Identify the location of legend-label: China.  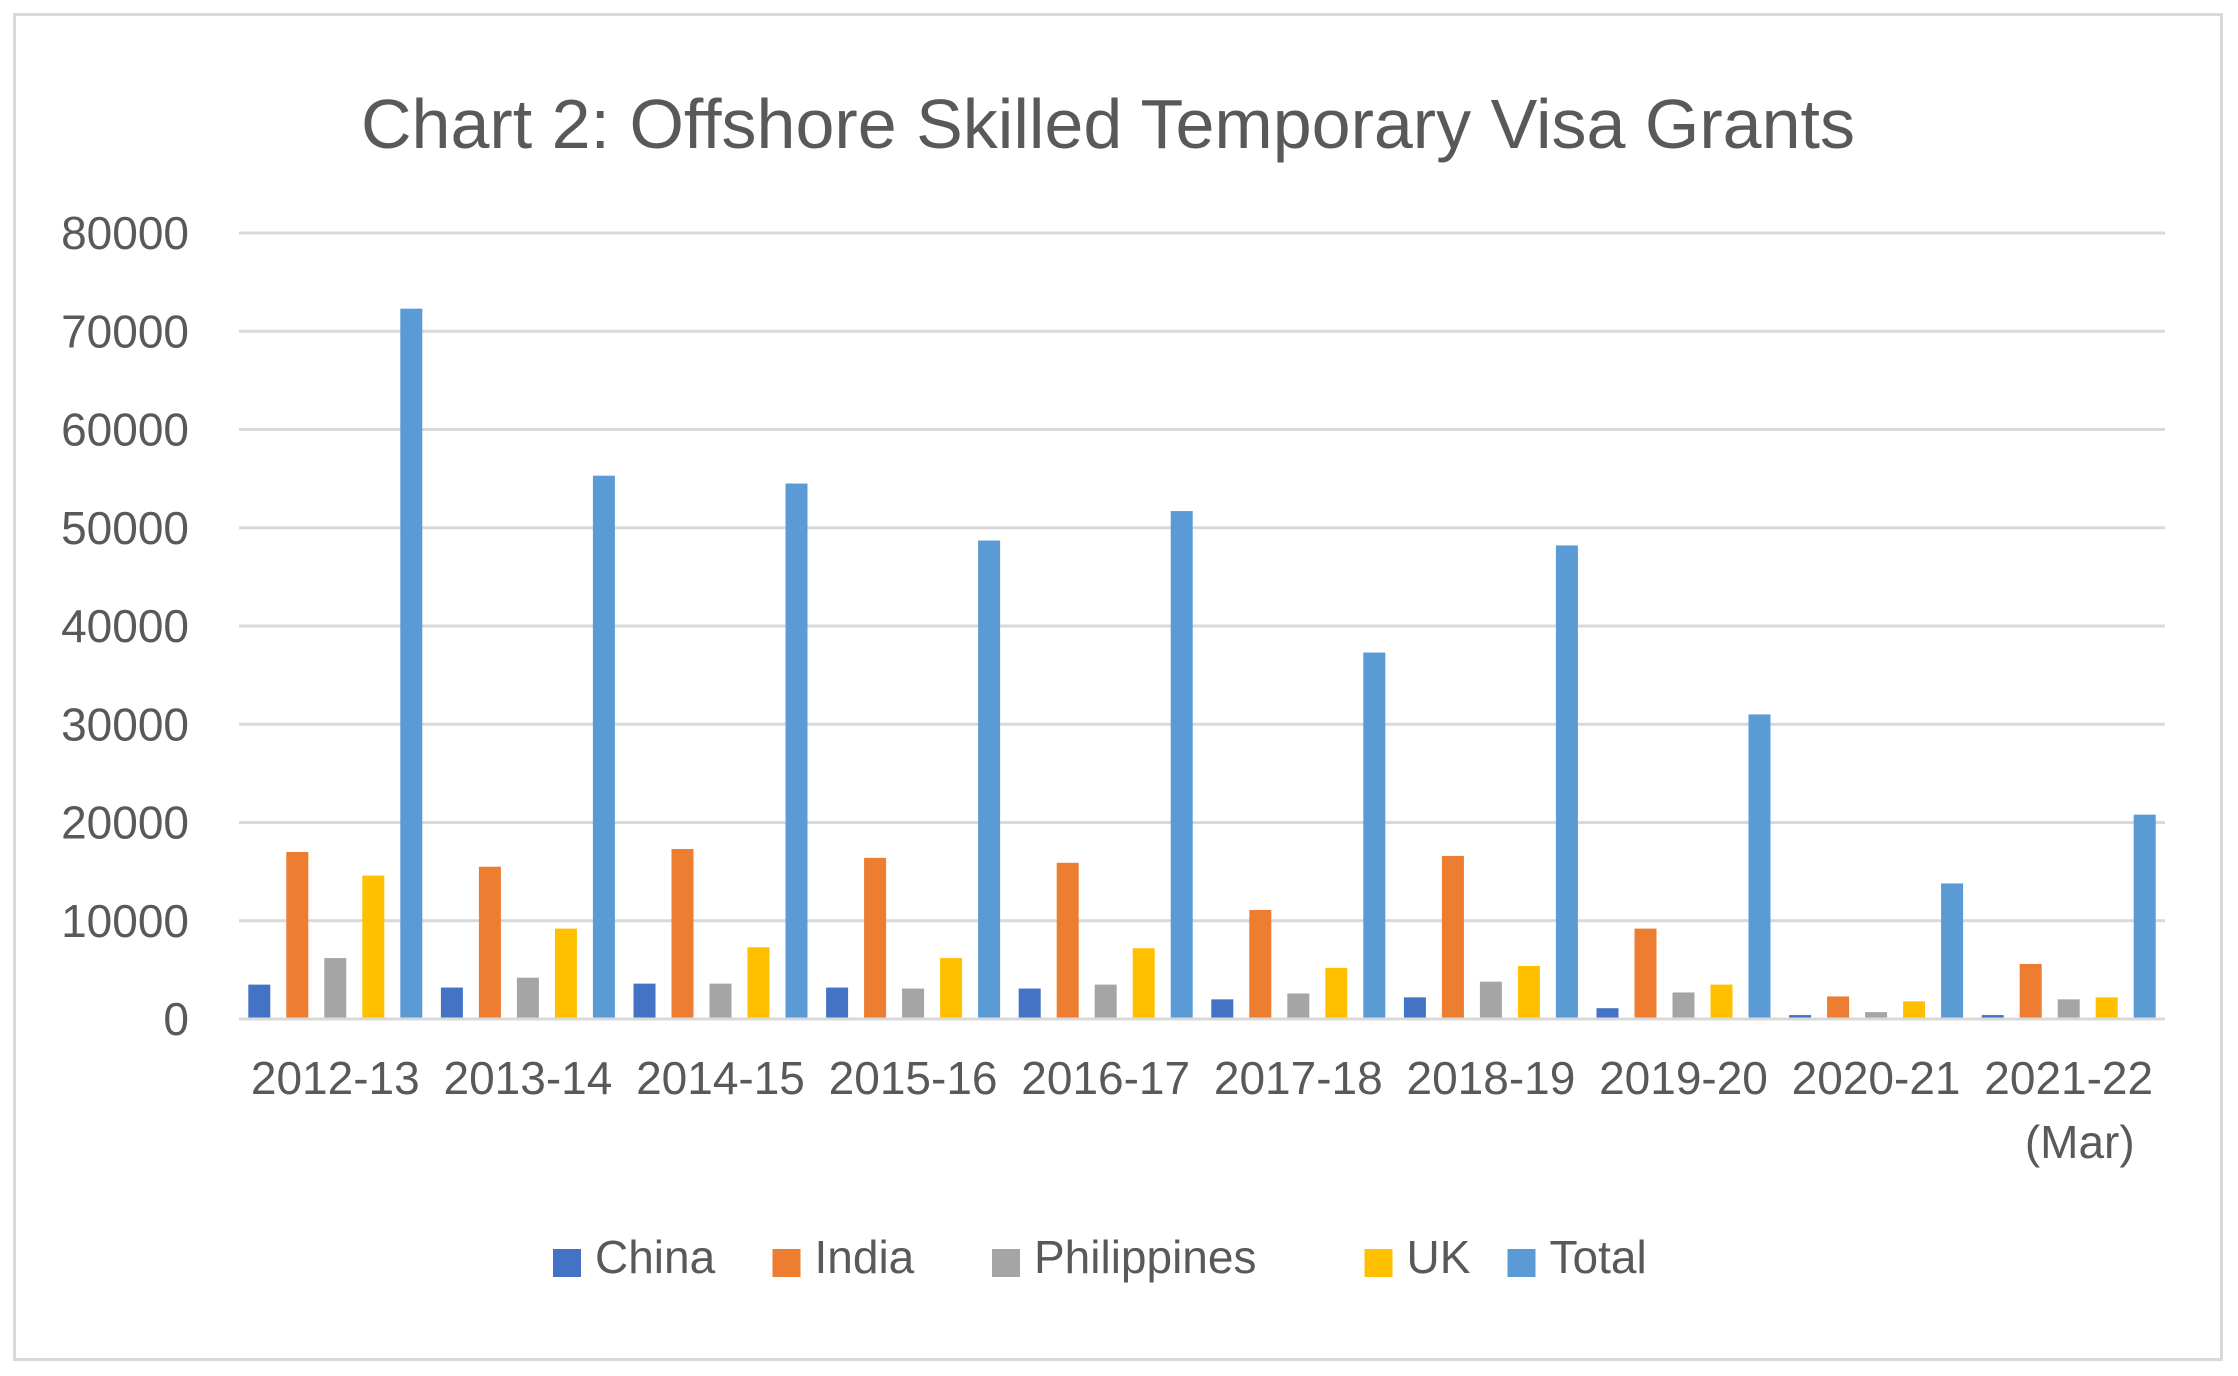
(655, 1257).